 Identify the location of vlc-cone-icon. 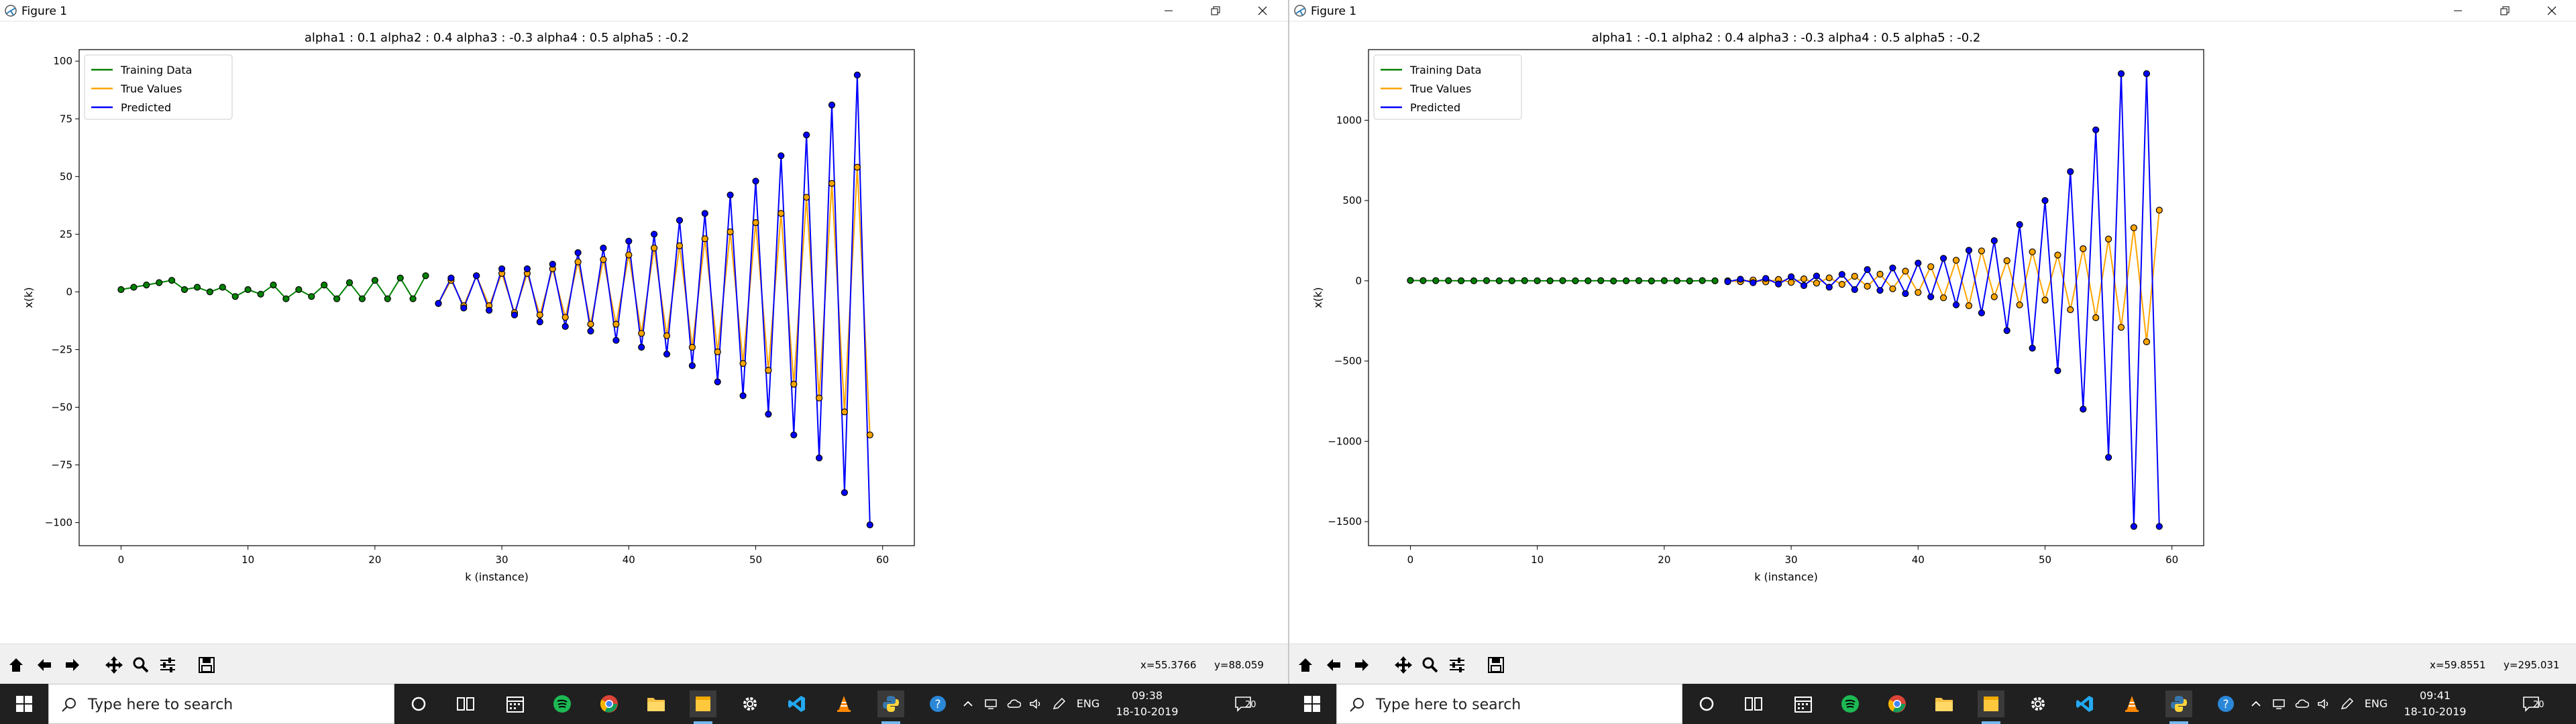
(844, 704).